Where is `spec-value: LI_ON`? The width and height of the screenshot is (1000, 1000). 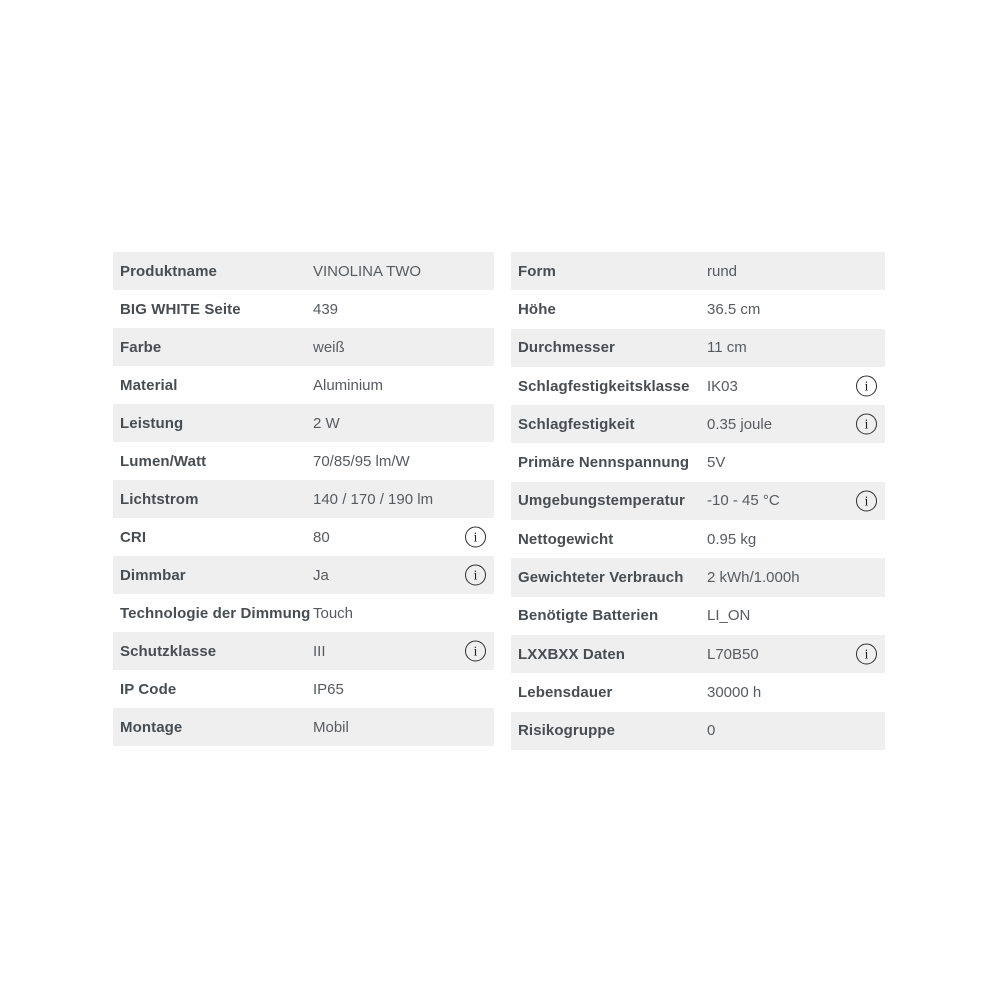
spec-value: LI_ON is located at coordinates (729, 616).